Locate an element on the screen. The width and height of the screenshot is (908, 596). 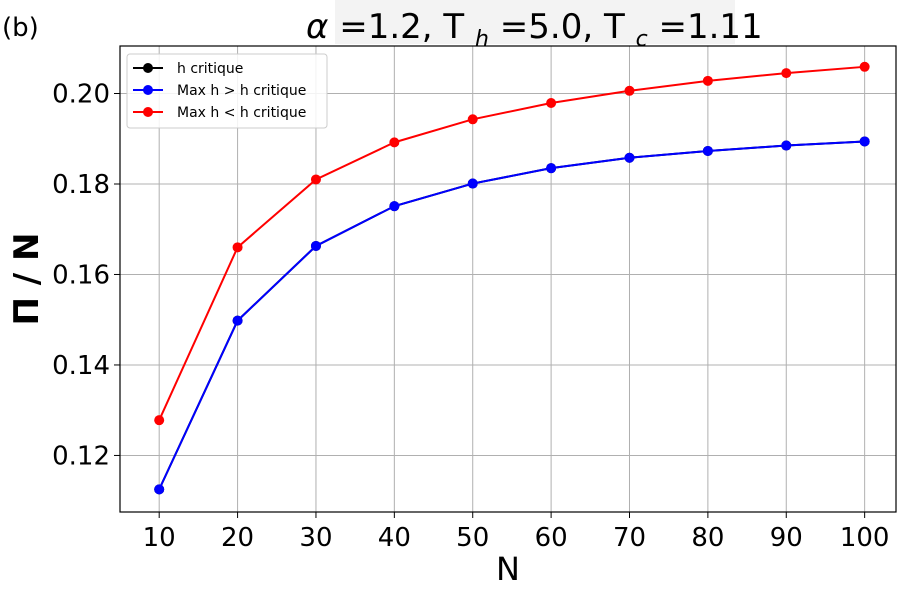
title-tc-main: T is located at coordinates (614, 27).